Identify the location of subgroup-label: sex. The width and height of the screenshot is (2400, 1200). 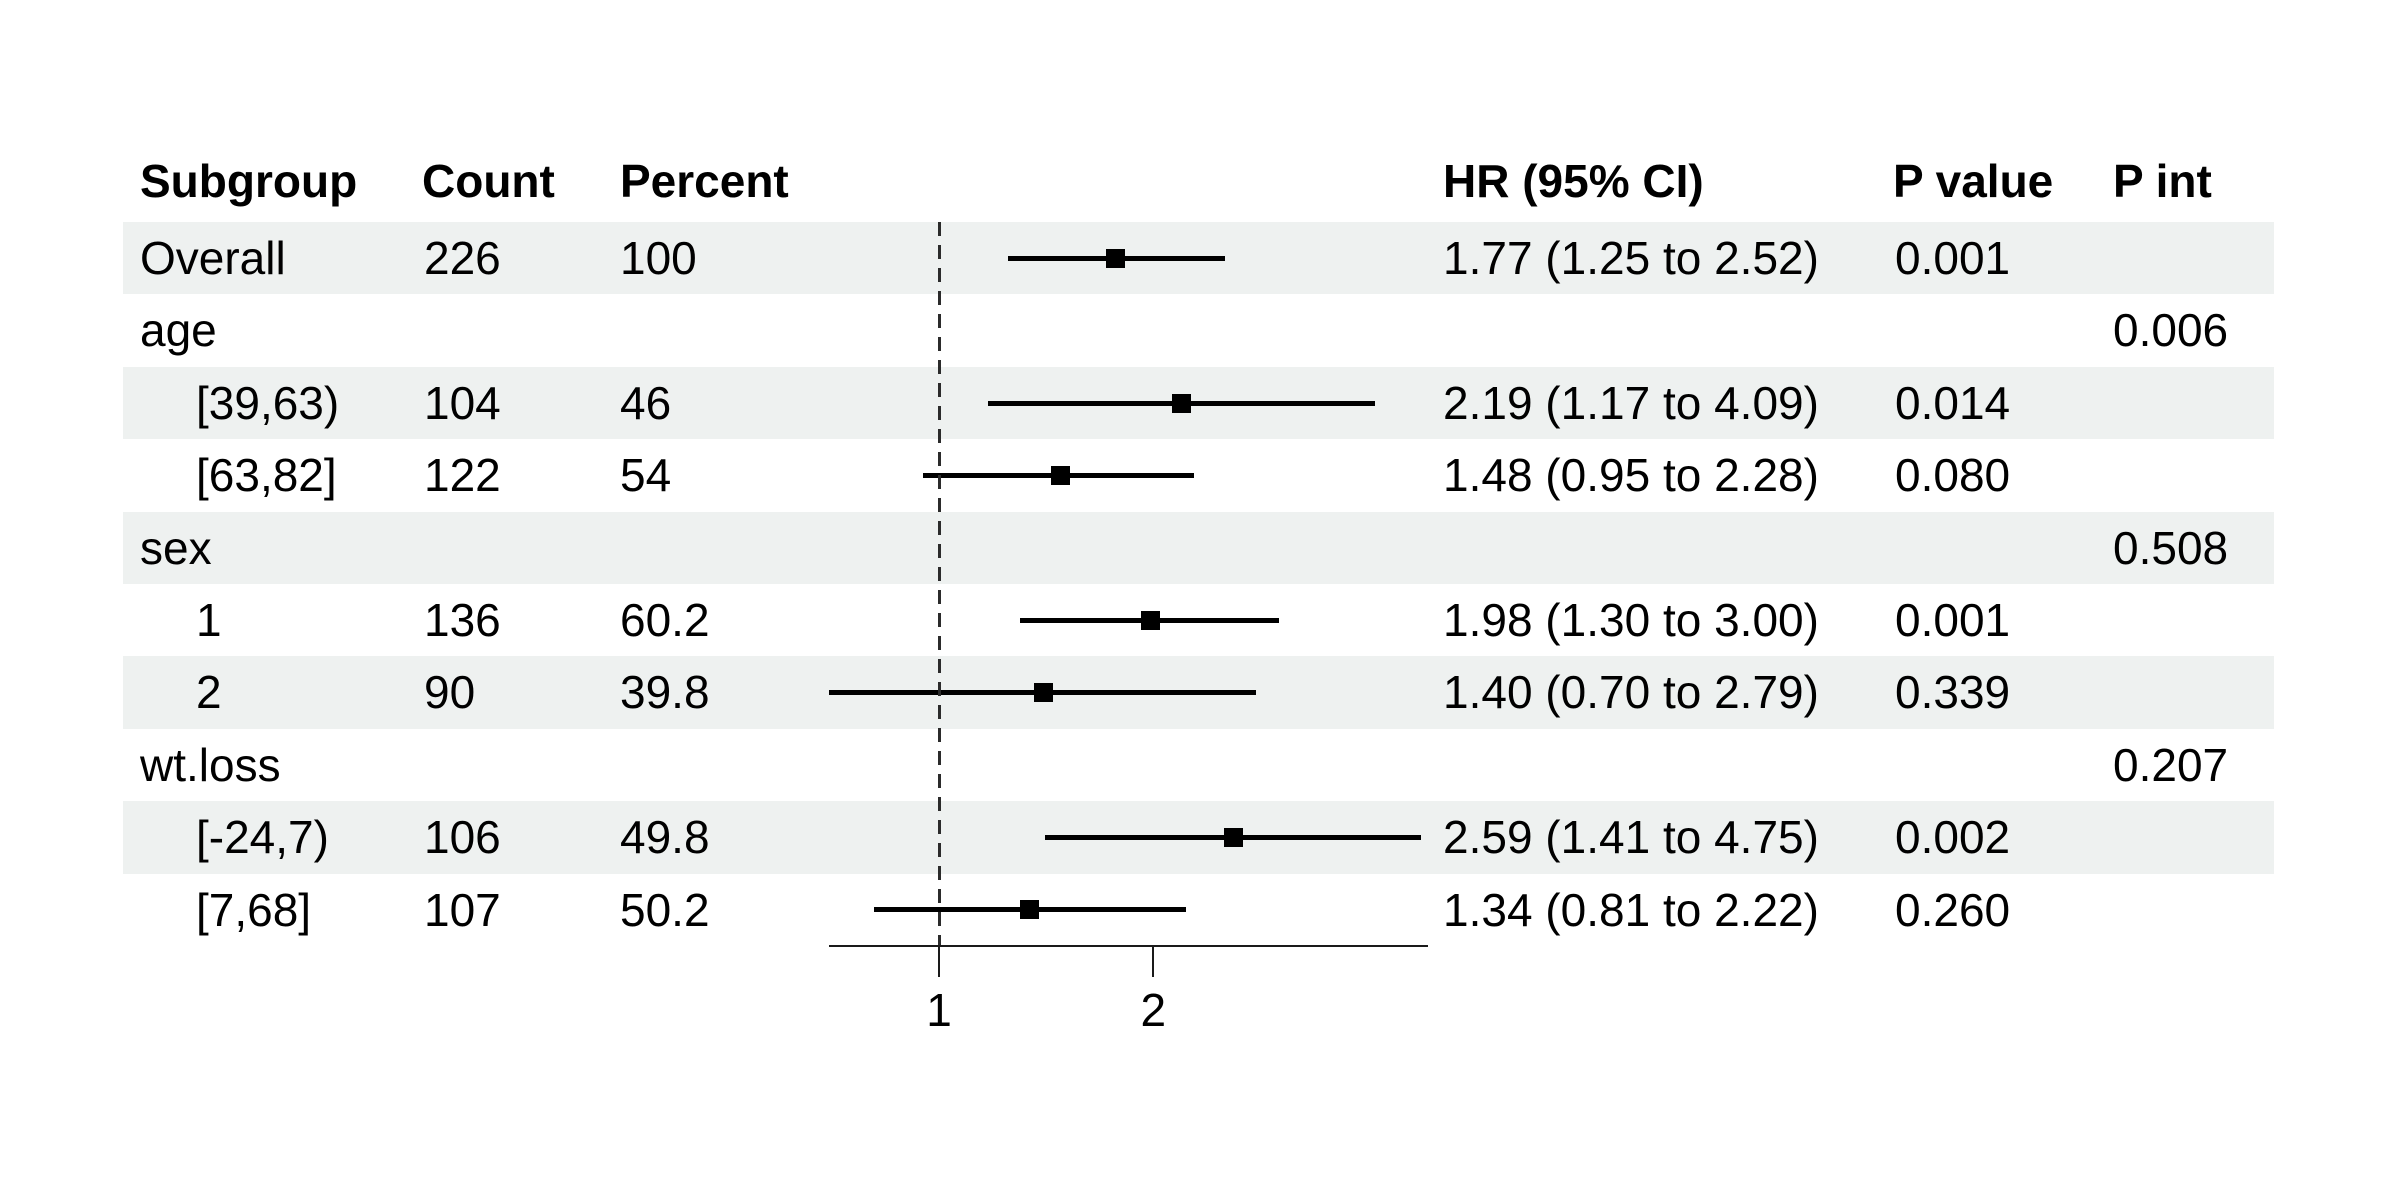
(176, 547).